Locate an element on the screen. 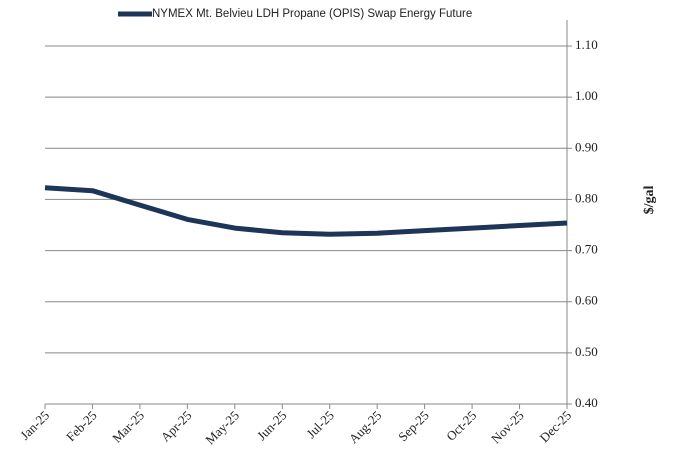 The image size is (686, 451). y-tick-label: 1.10 is located at coordinates (586, 44).